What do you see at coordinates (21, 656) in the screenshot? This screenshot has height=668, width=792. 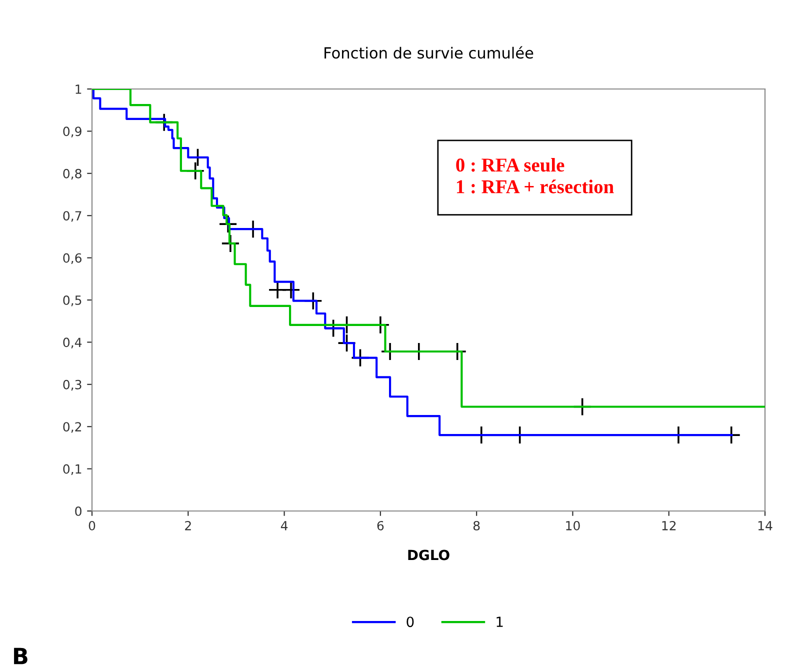 I see `text: B` at bounding box center [21, 656].